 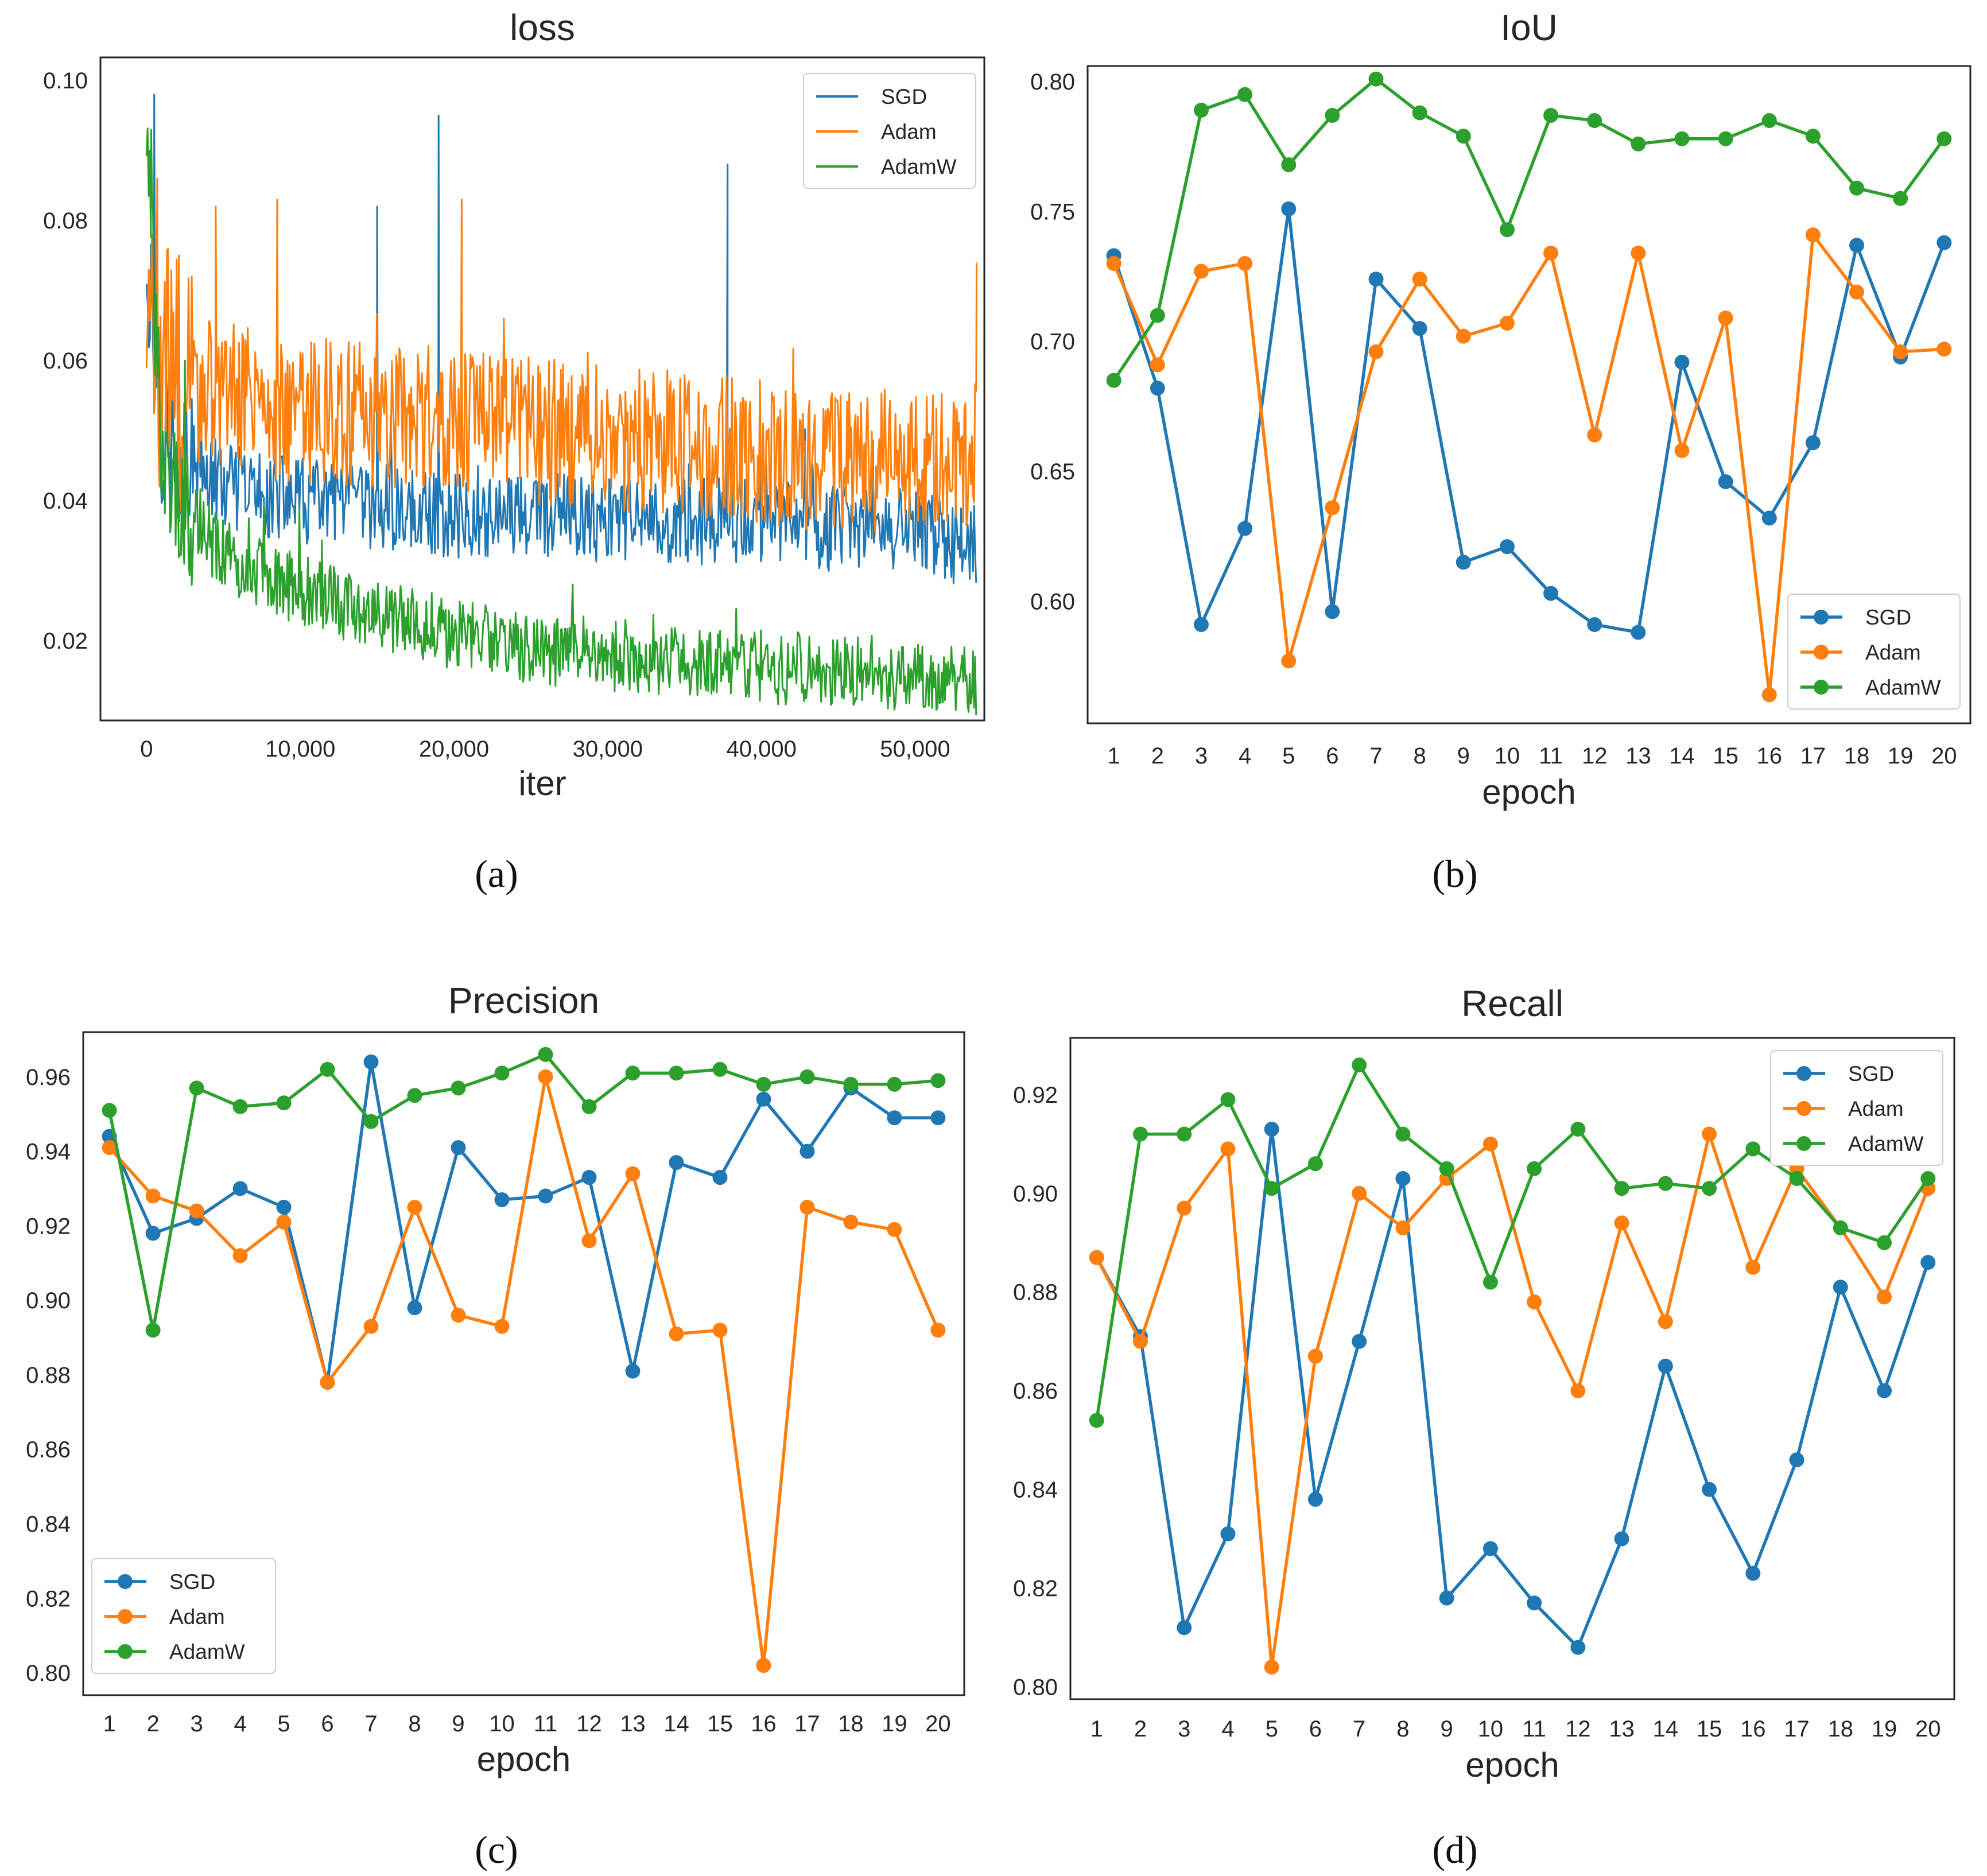 I want to click on recall-legend-marker-sgd, so click(x=1803, y=1073).